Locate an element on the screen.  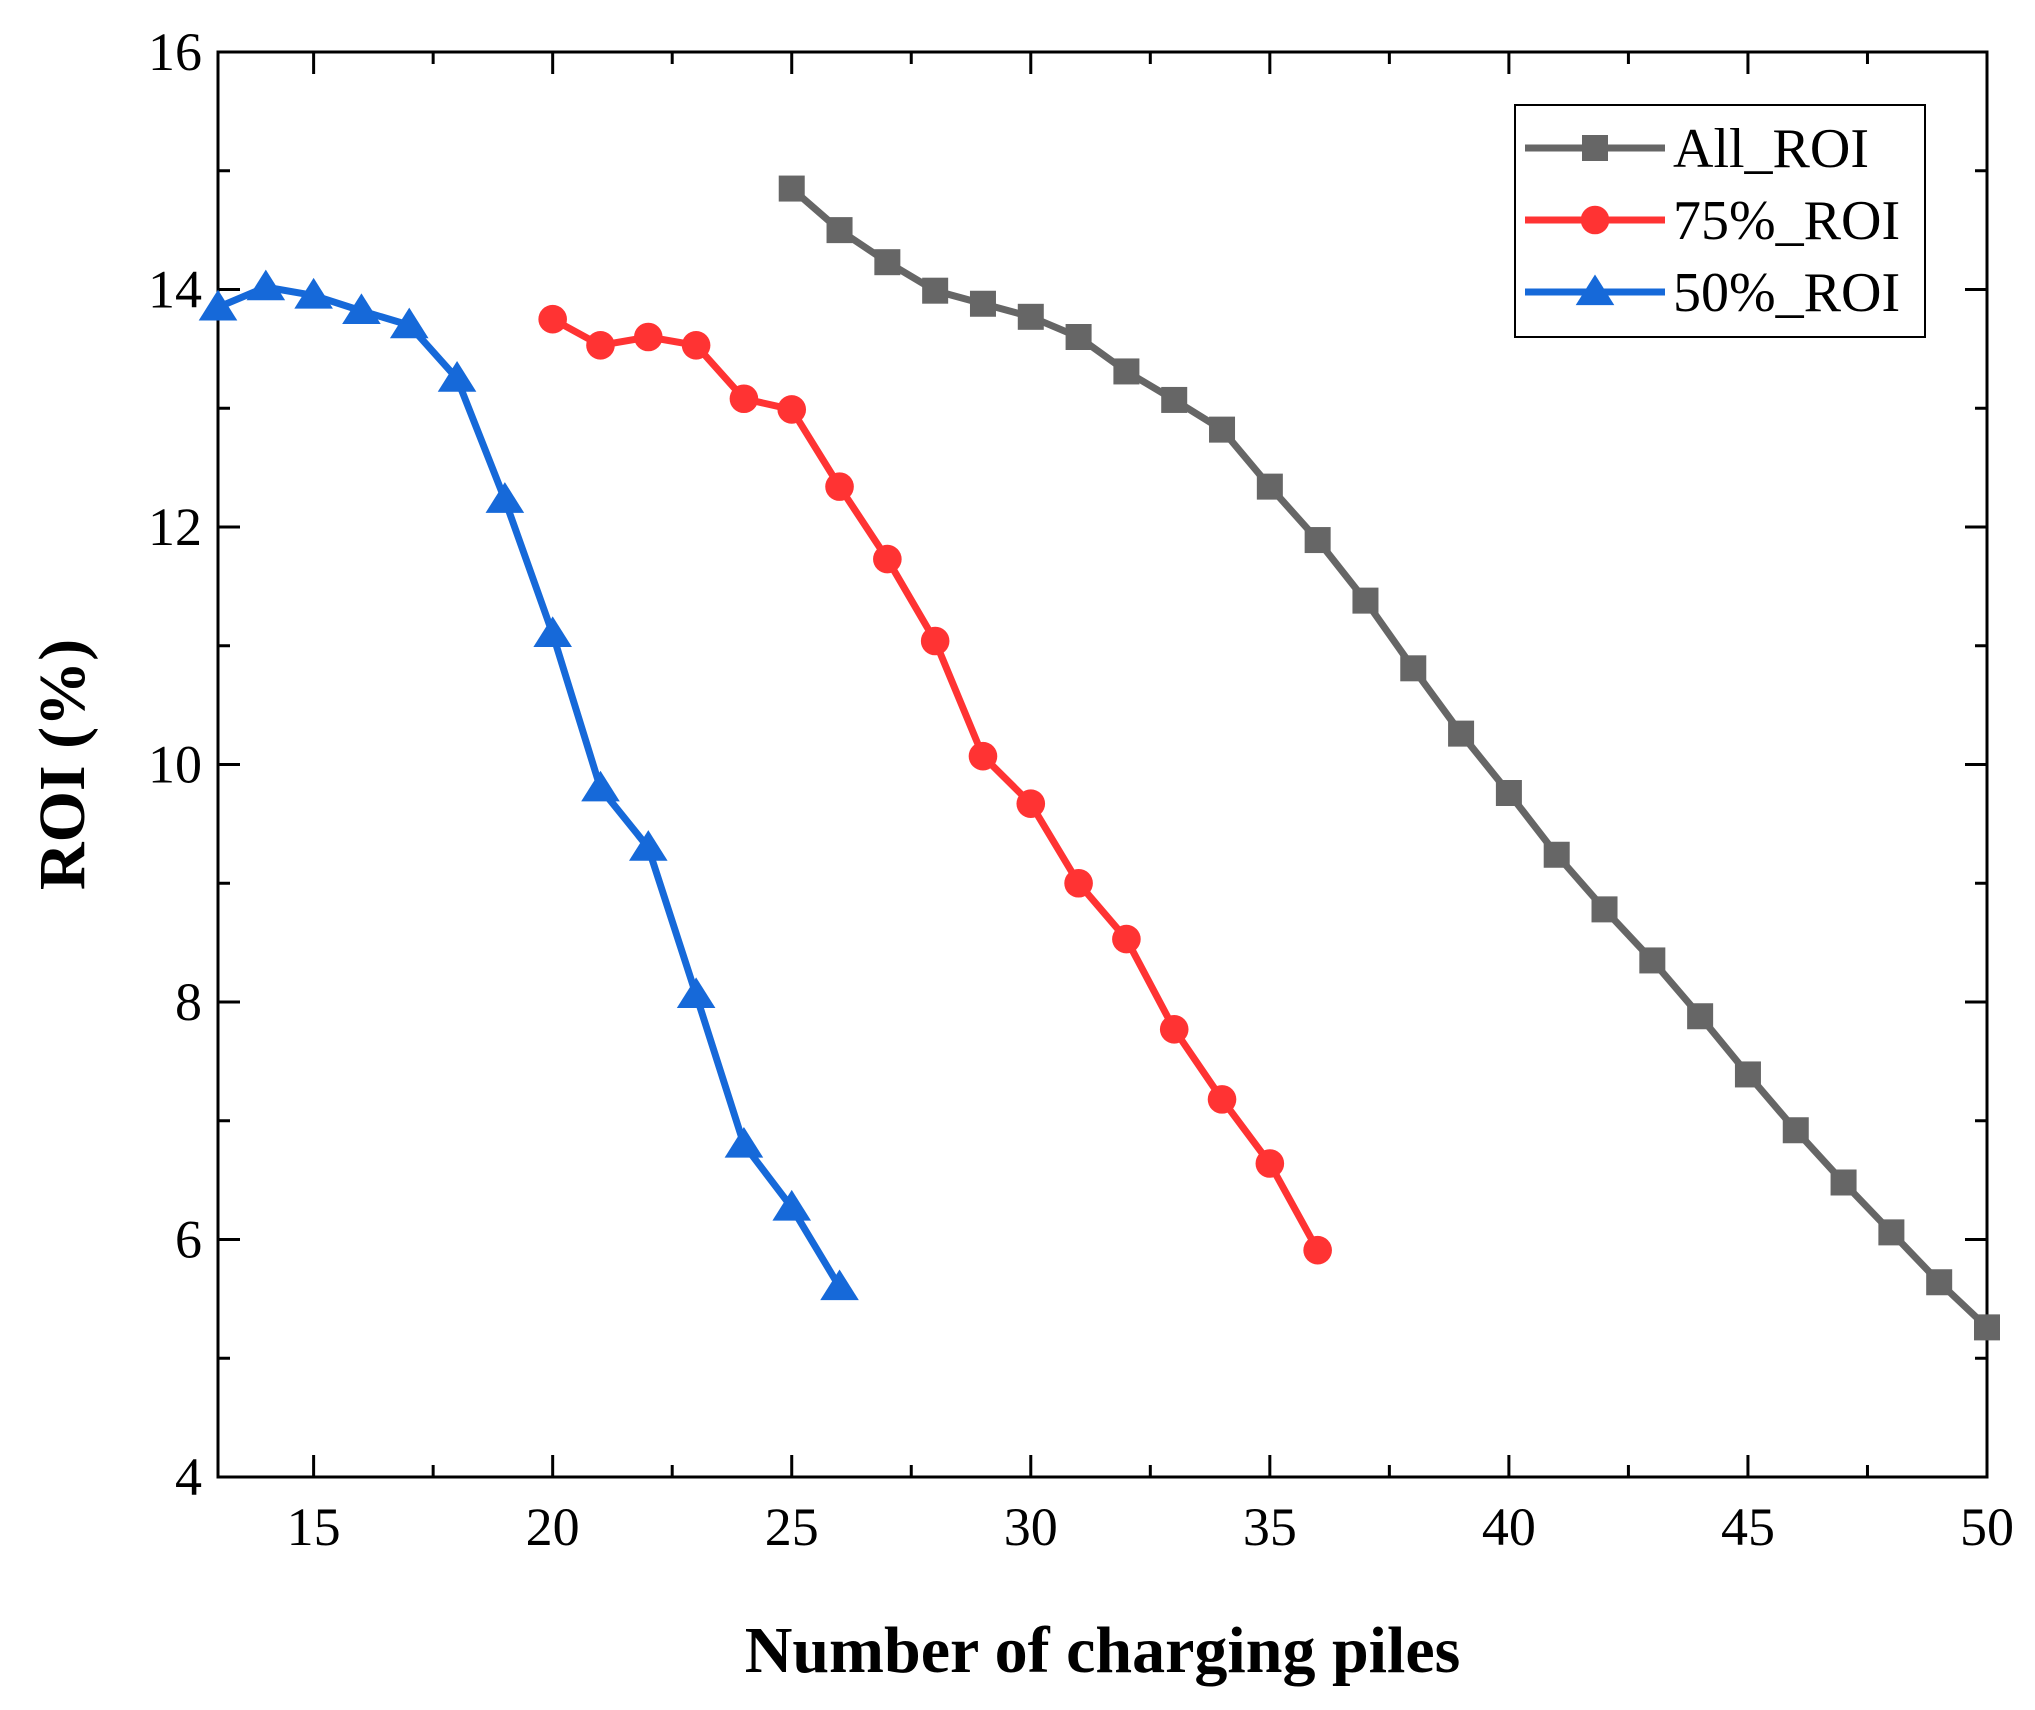
y-tick-label: 6 is located at coordinates (188, 1240).